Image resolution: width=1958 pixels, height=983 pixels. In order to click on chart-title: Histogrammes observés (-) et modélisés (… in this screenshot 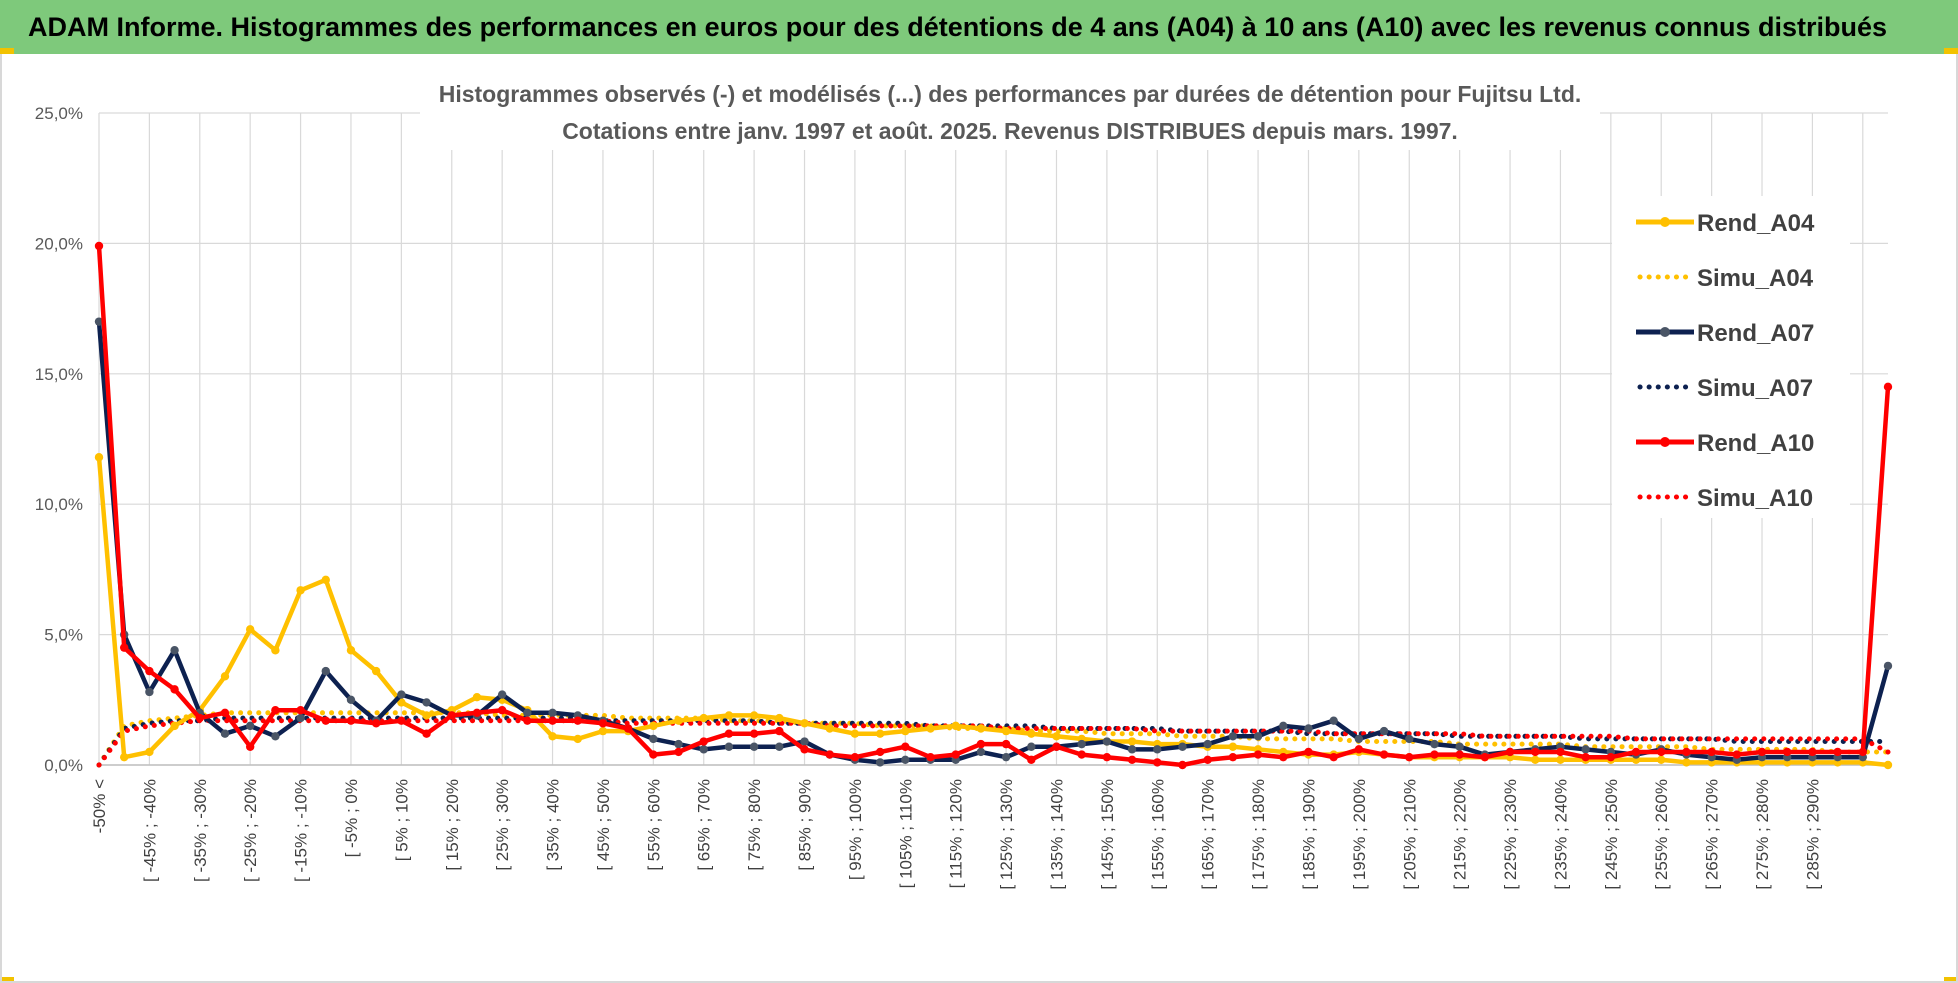, I will do `click(1010, 113)`.